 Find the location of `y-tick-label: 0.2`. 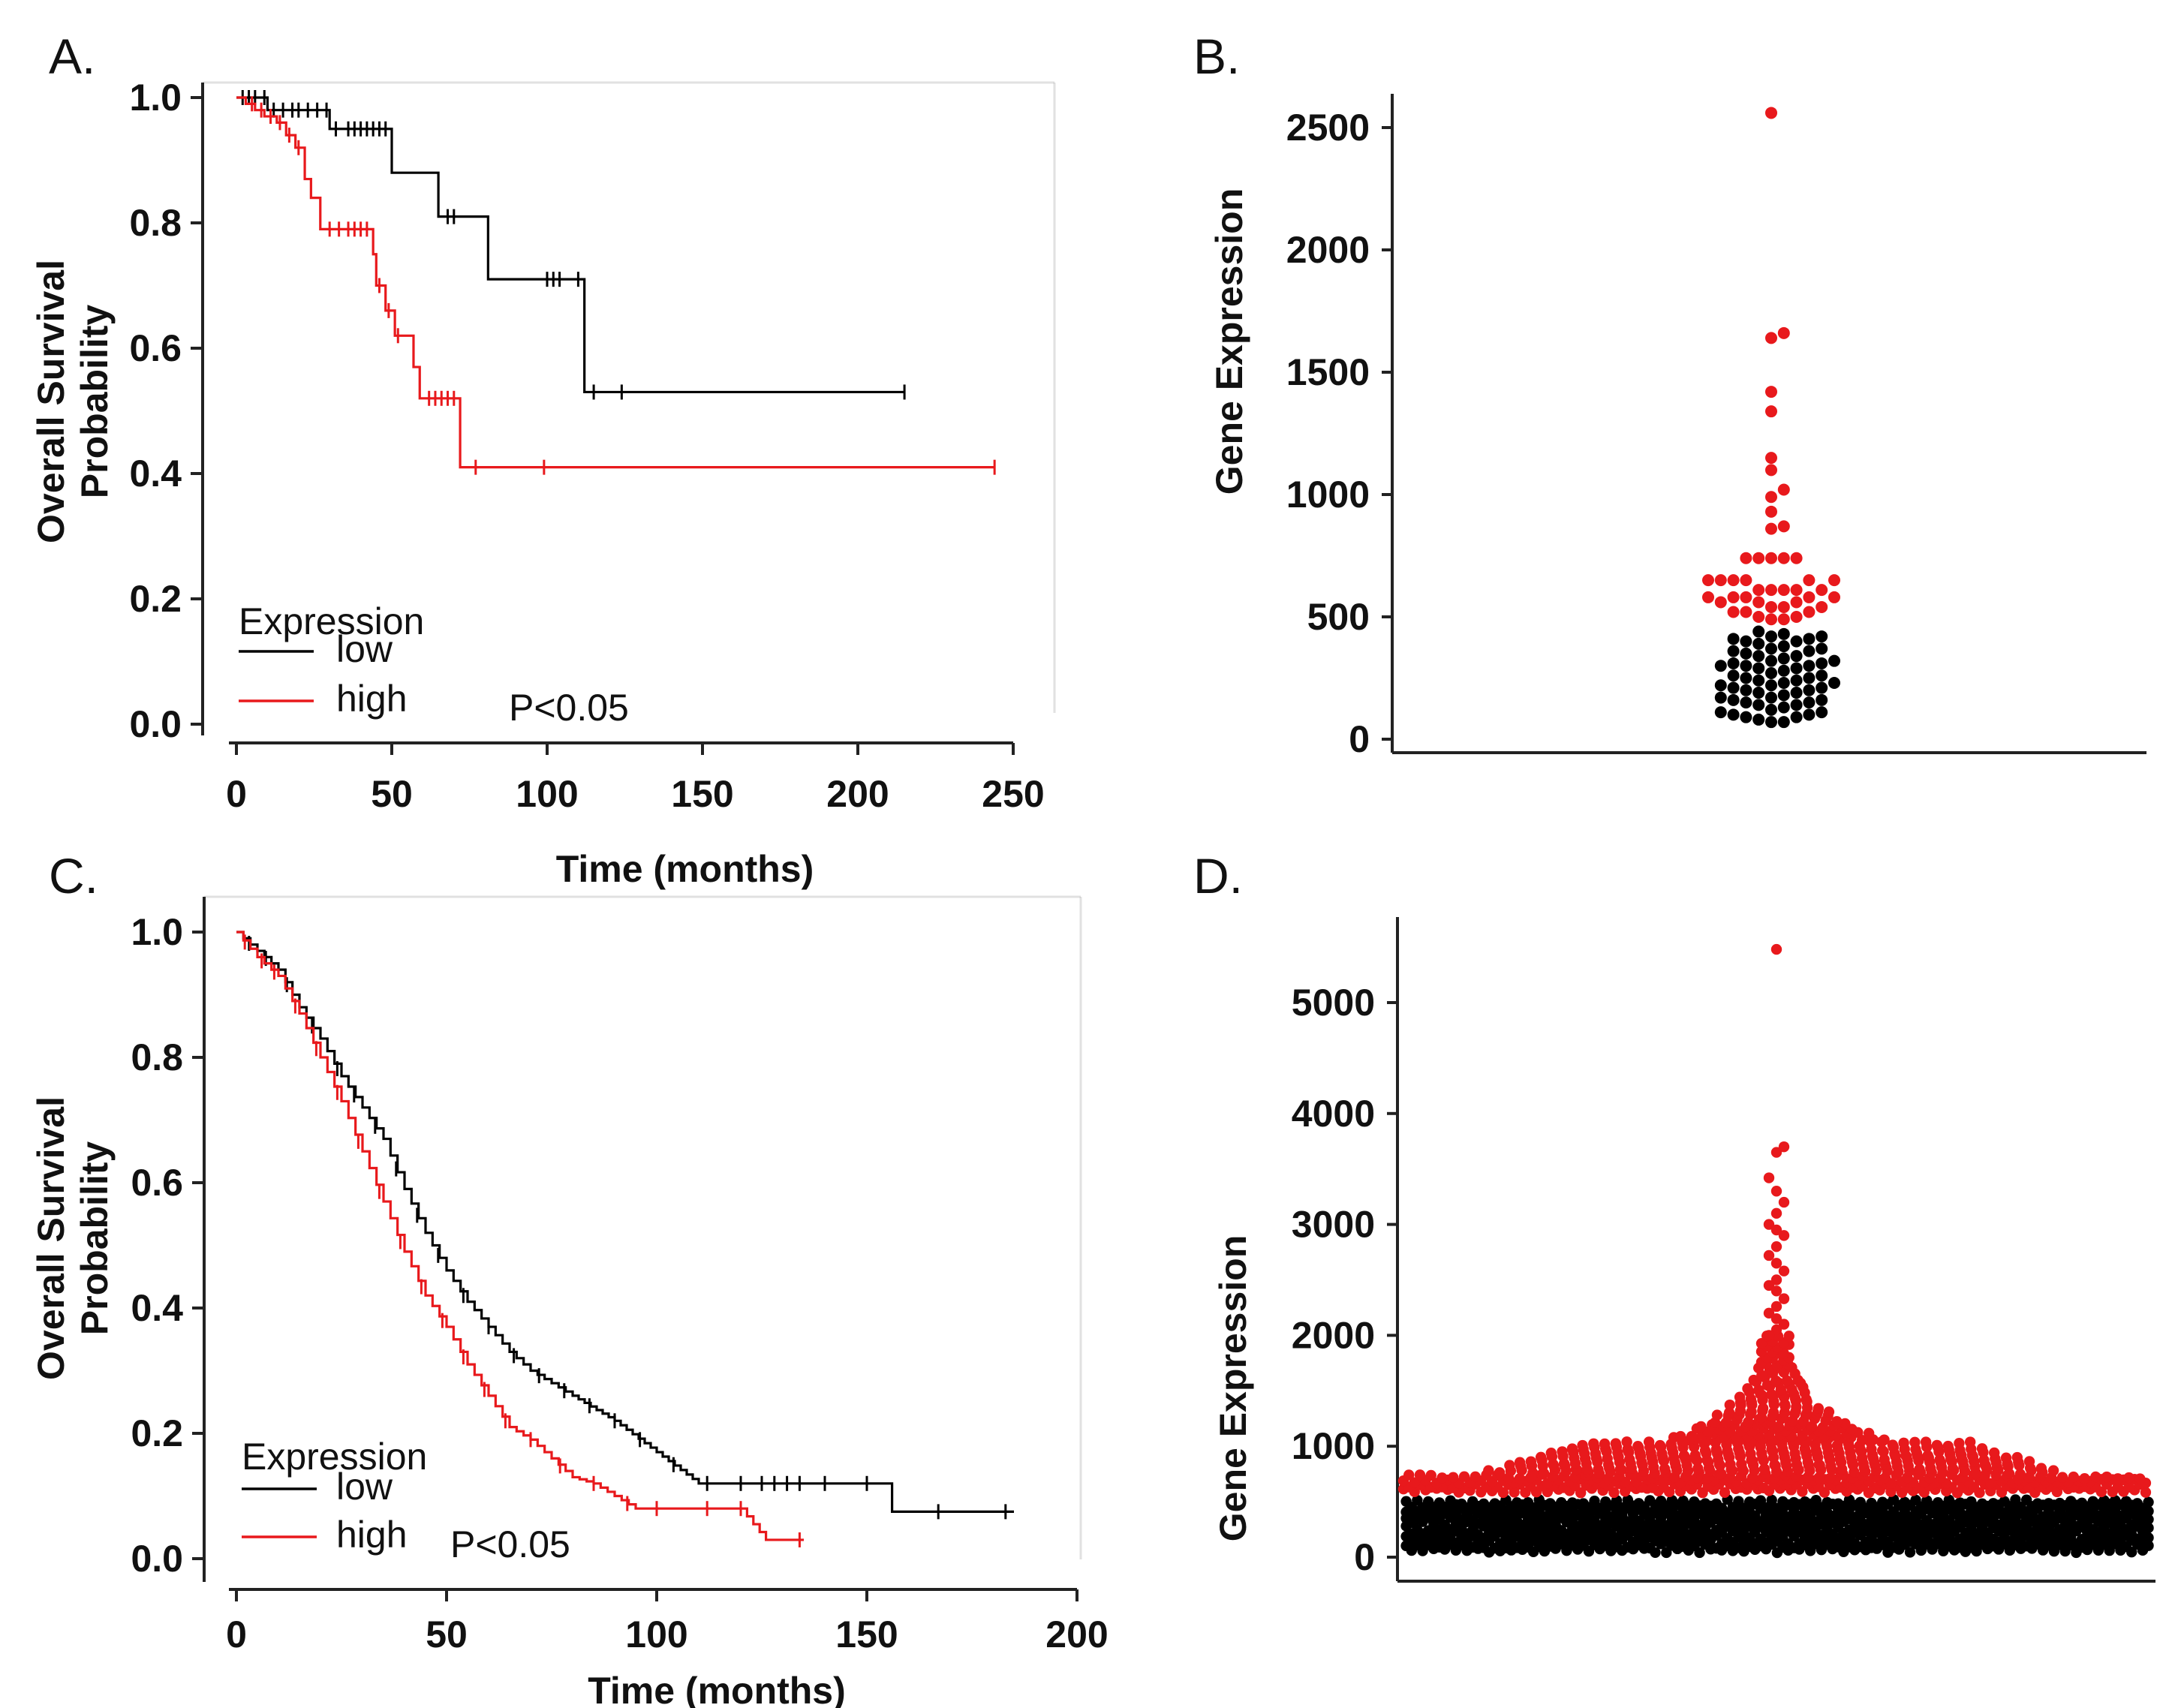

y-tick-label: 0.2 is located at coordinates (157, 1433).